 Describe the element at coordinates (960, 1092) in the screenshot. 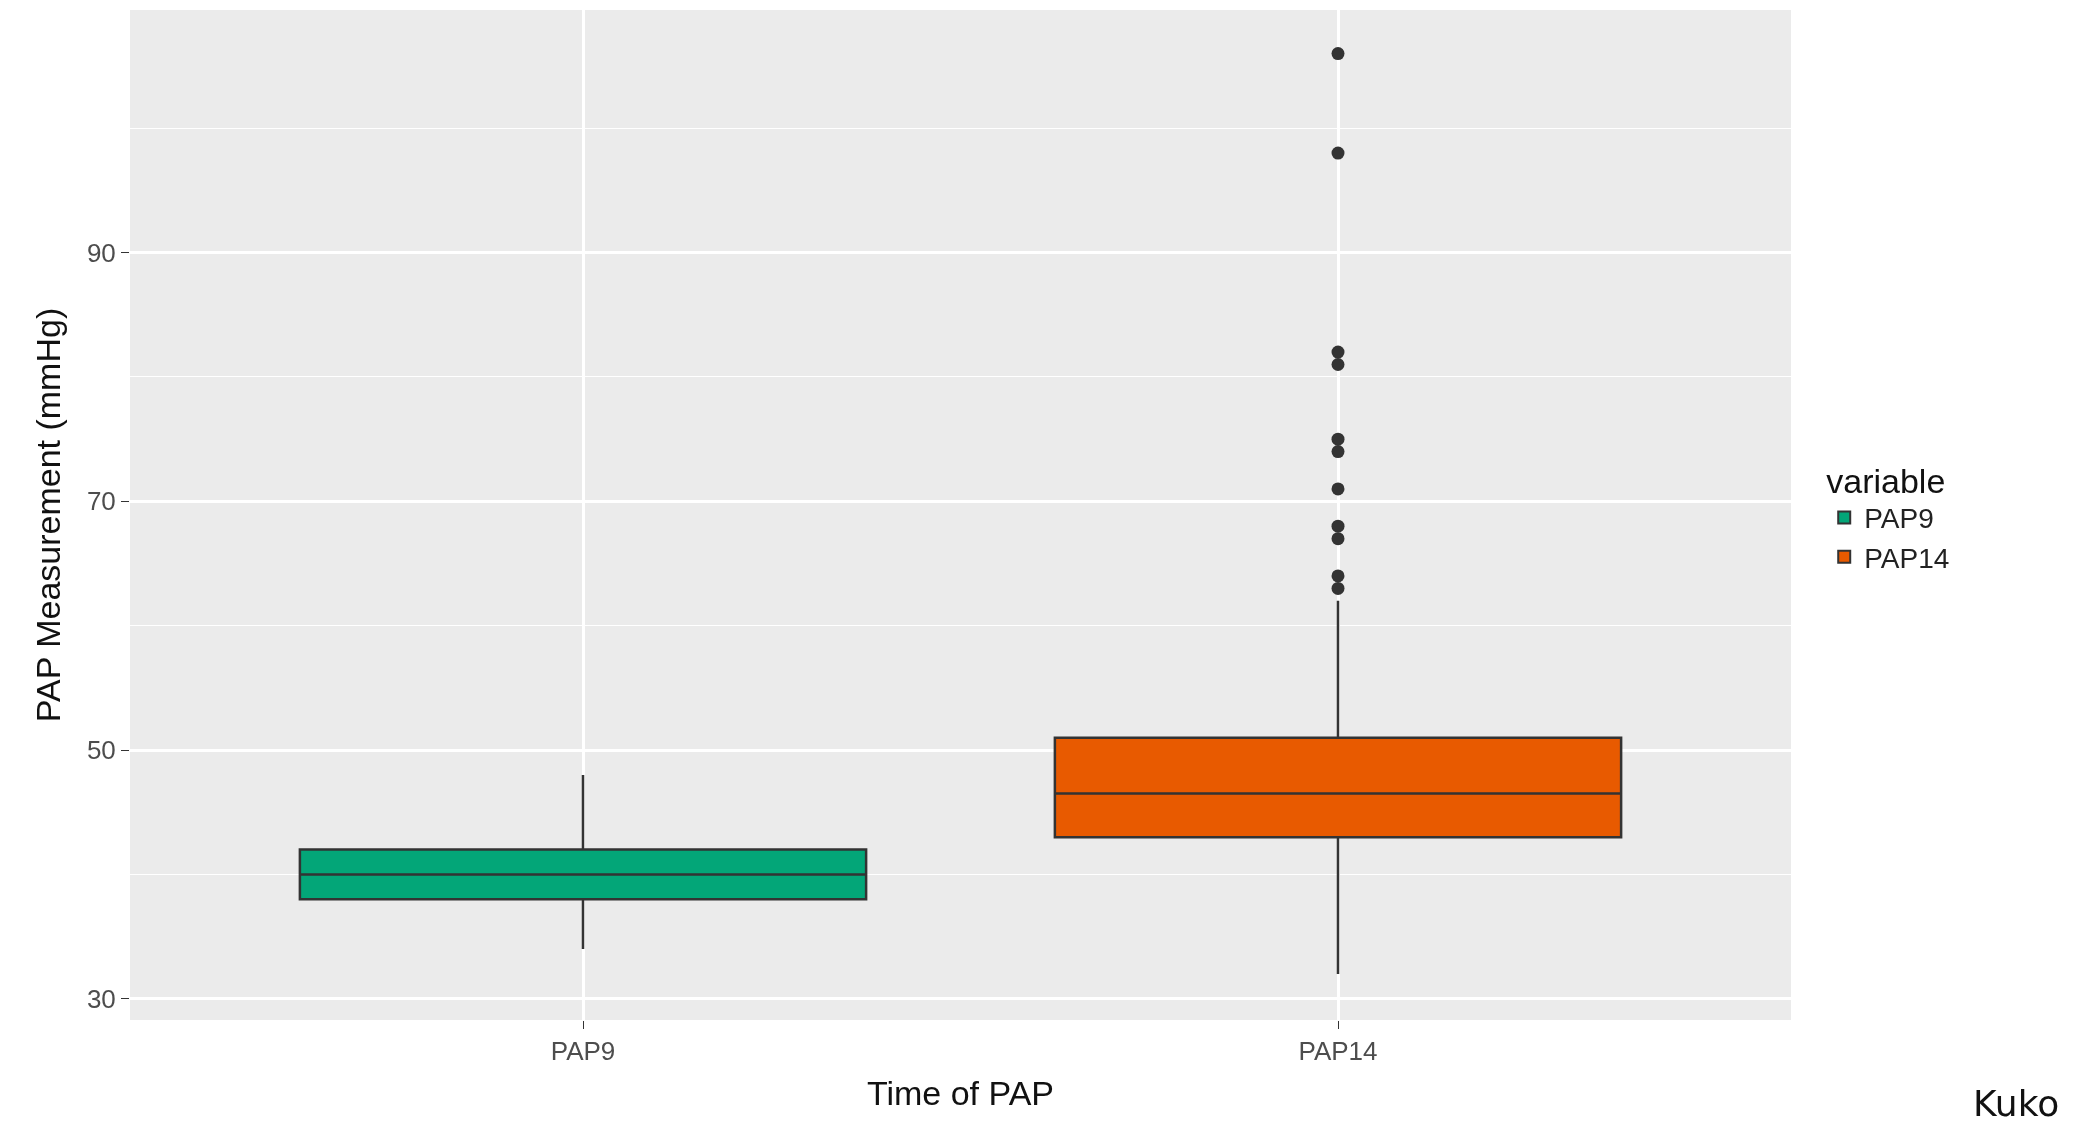

I see `x-axis-title: Time of PAP` at that location.